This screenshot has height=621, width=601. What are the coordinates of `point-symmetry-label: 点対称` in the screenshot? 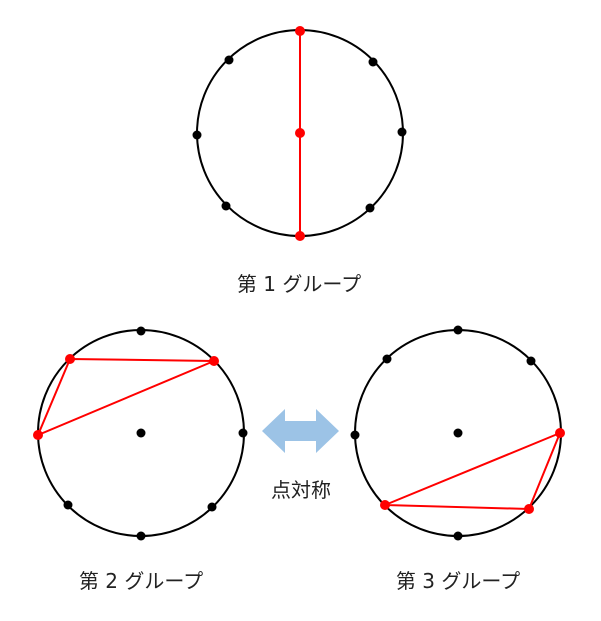 It's located at (301, 490).